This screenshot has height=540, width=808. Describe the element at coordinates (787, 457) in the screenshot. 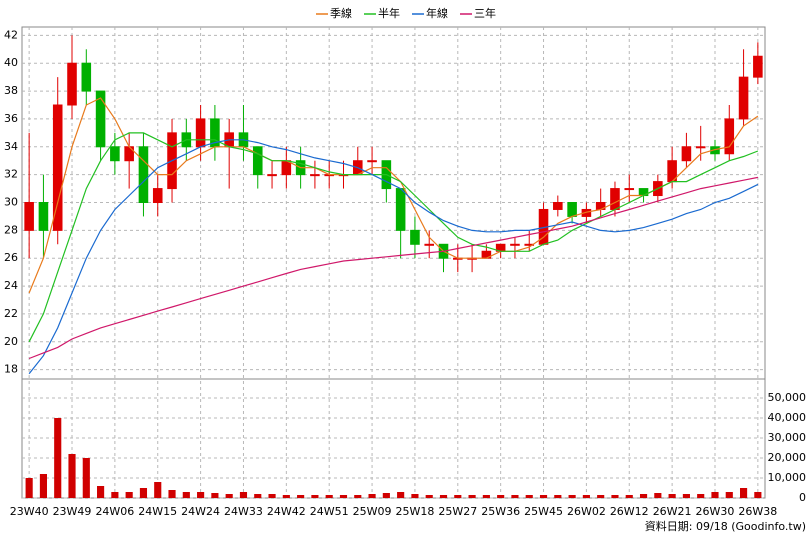

I see `volume-tick-label: 20,000` at that location.